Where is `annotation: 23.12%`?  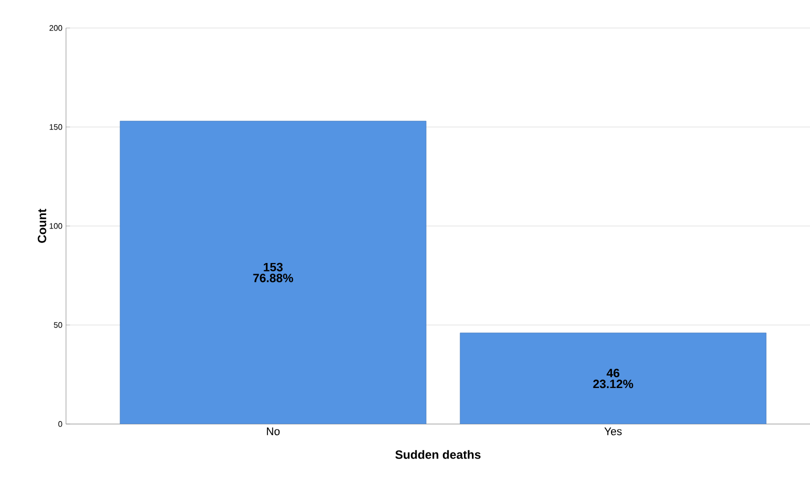 annotation: 23.12% is located at coordinates (613, 384).